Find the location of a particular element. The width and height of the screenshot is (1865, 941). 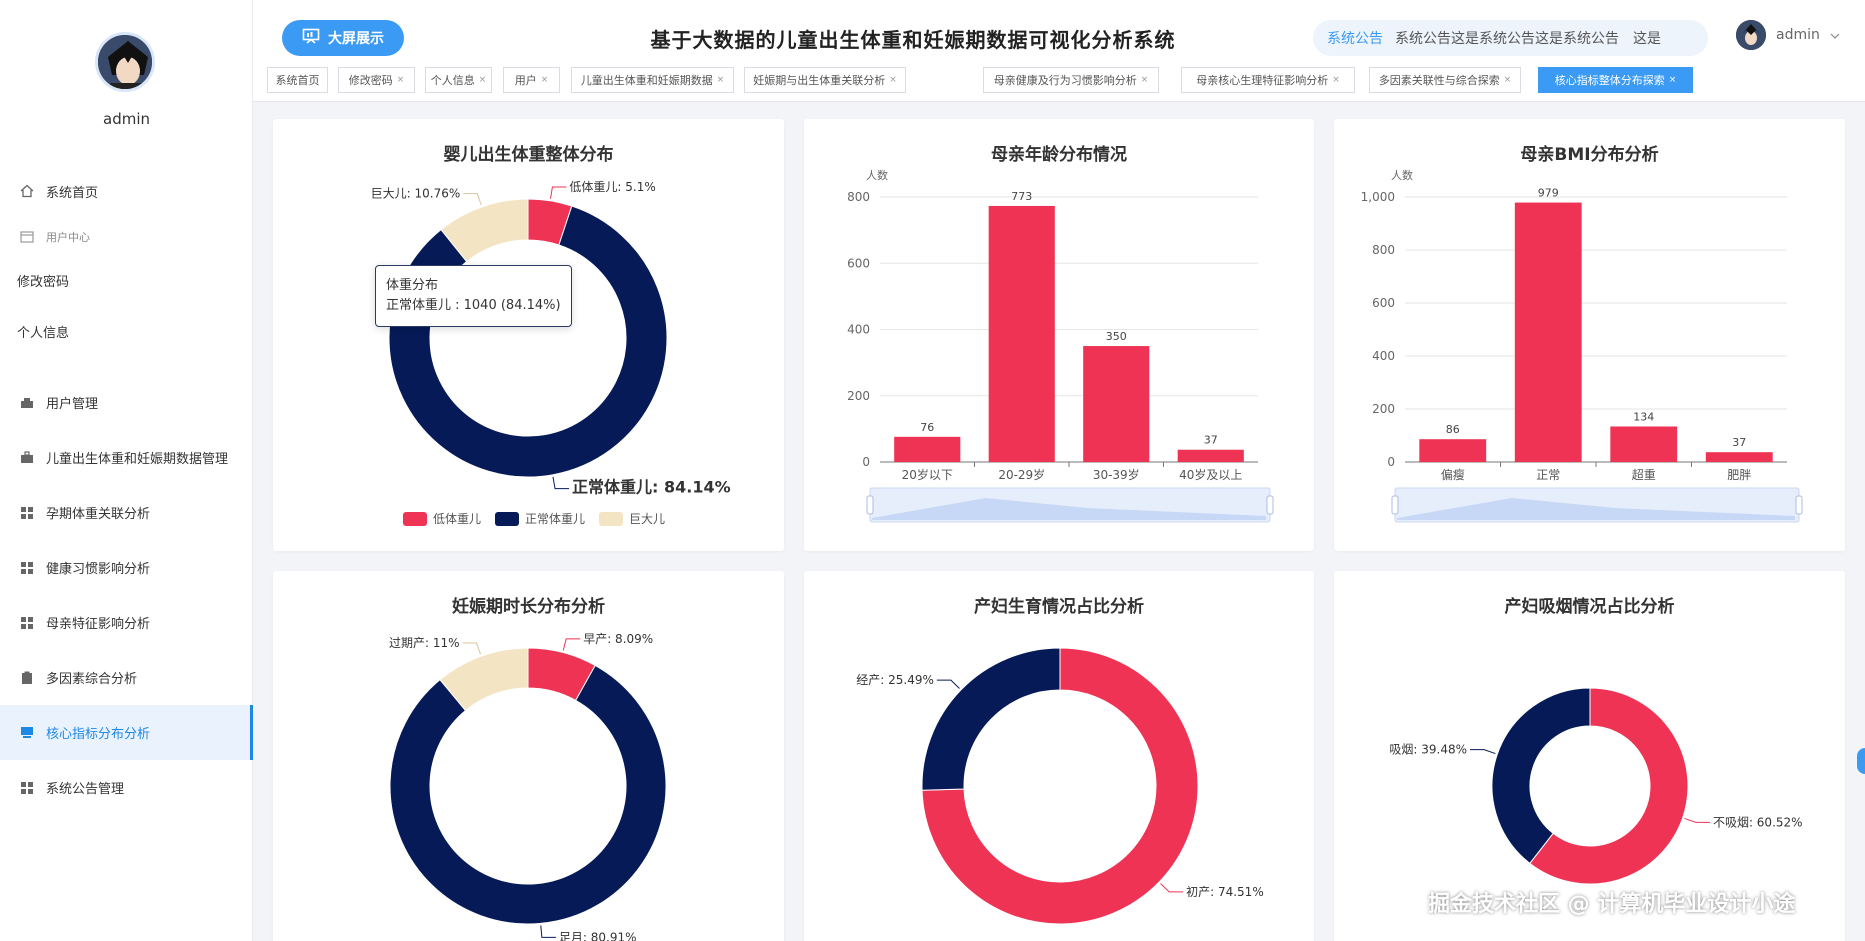

sidebar-item-multi-factor: 多因素综合分析 is located at coordinates (126, 677).